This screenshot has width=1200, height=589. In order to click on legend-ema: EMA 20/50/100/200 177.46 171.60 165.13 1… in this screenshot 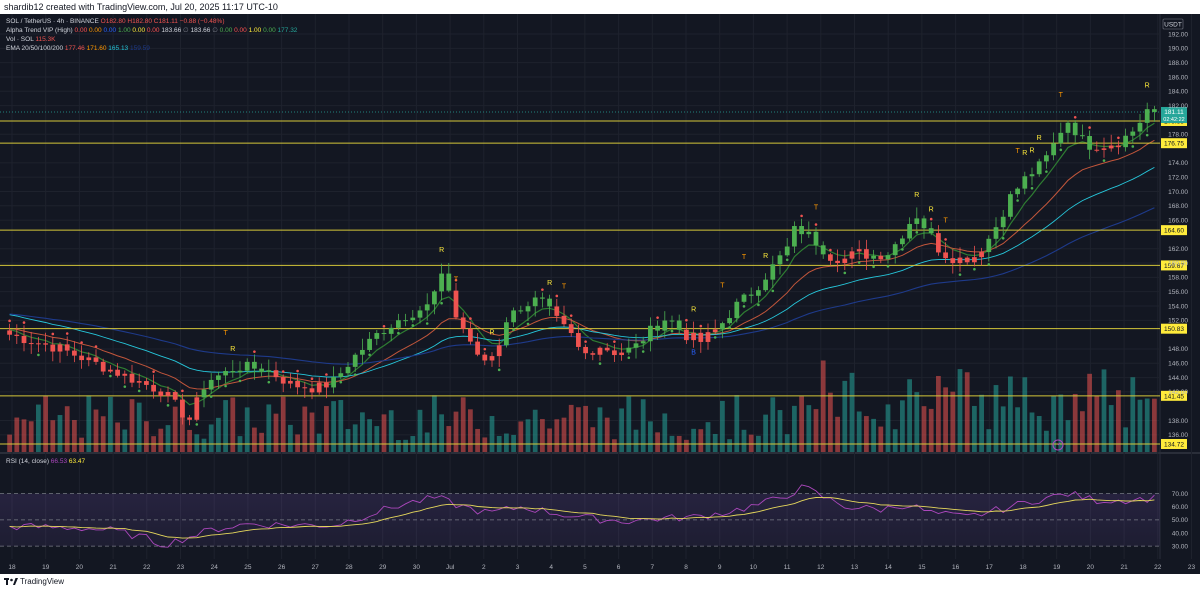, I will do `click(78, 48)`.